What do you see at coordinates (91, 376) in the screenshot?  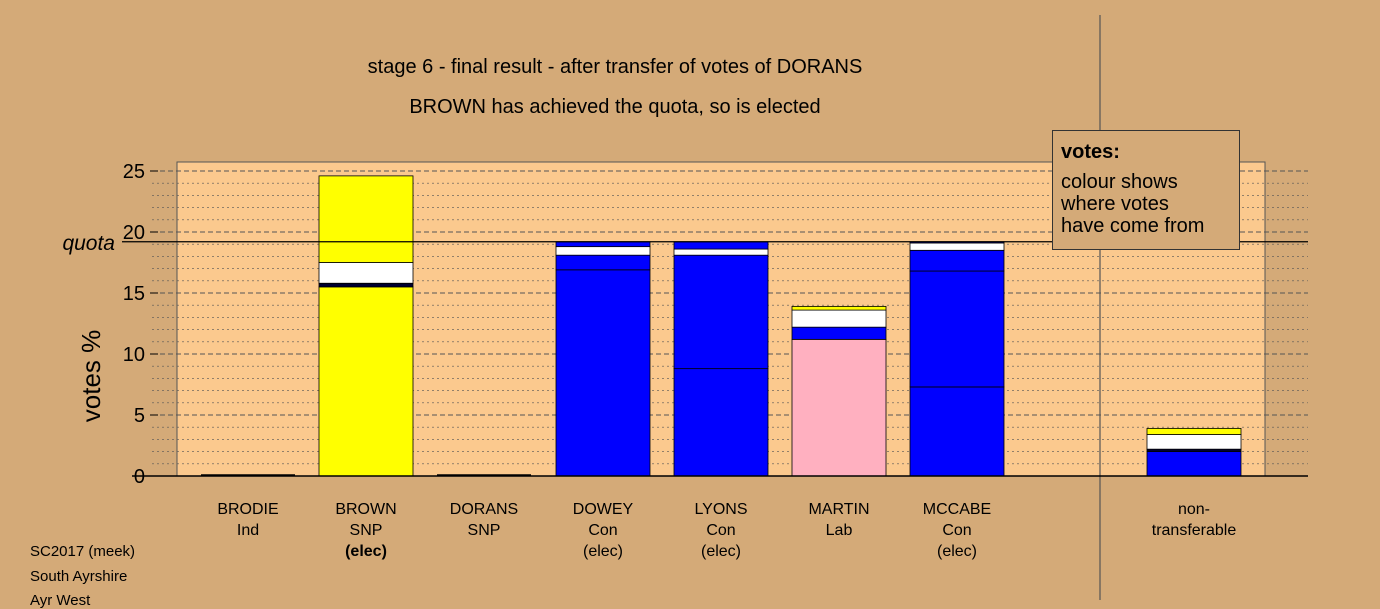 I see `y-axis-label: votes %` at bounding box center [91, 376].